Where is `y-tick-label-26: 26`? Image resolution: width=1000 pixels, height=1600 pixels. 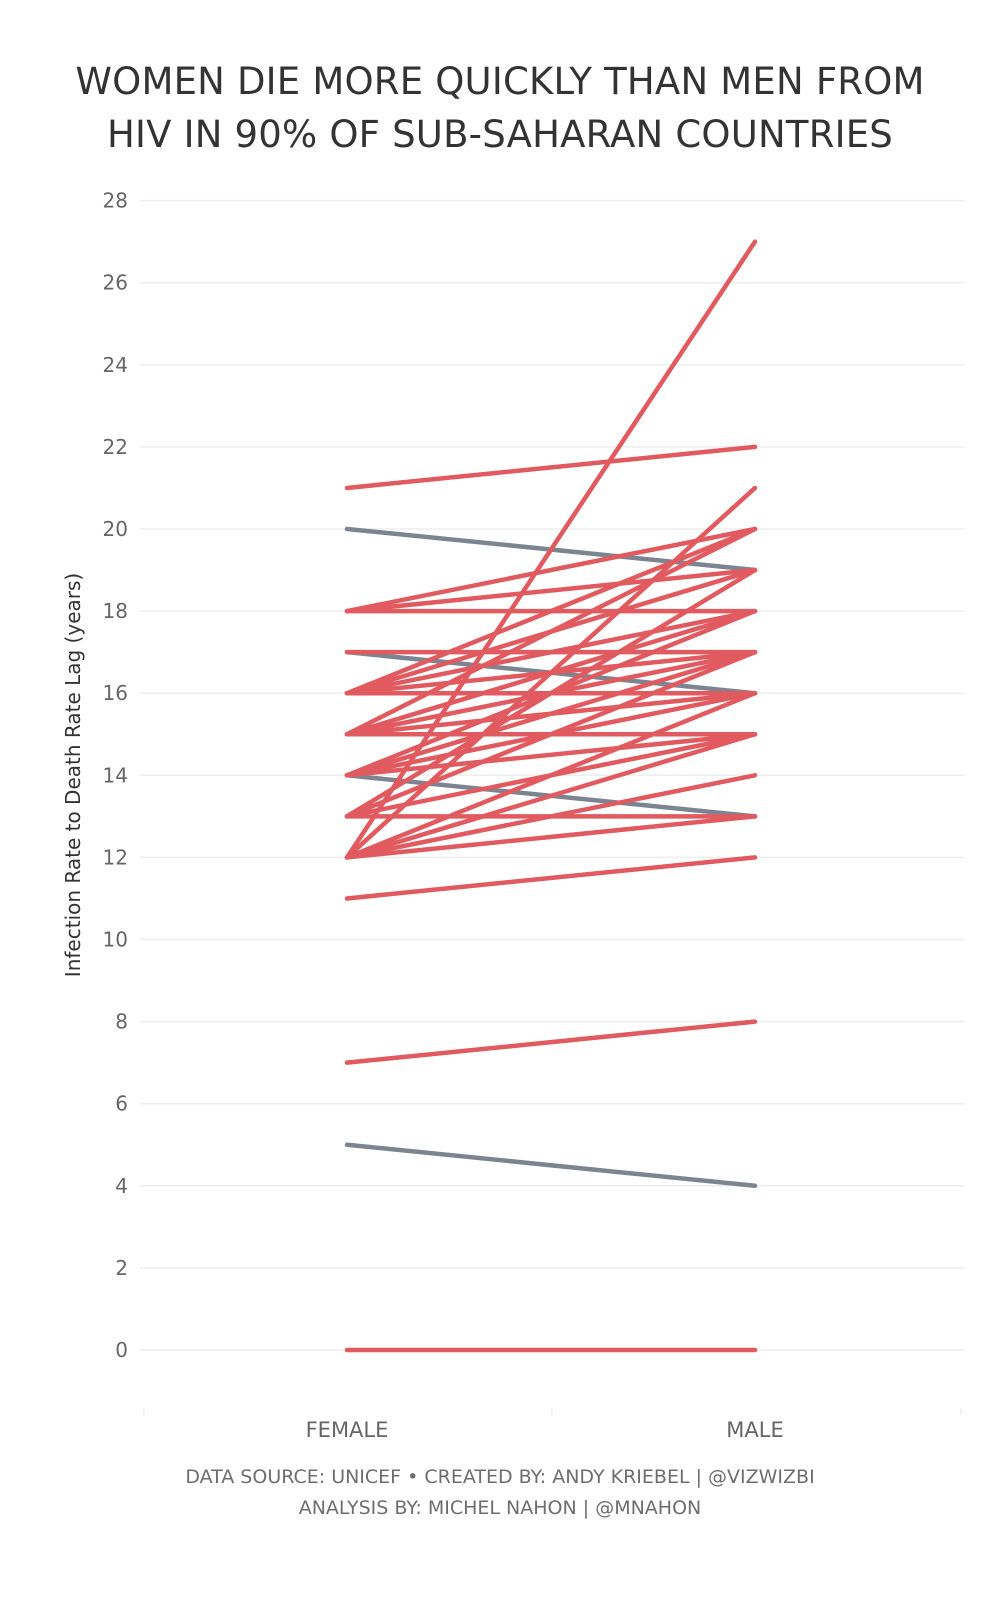
y-tick-label-26: 26 is located at coordinates (115, 283).